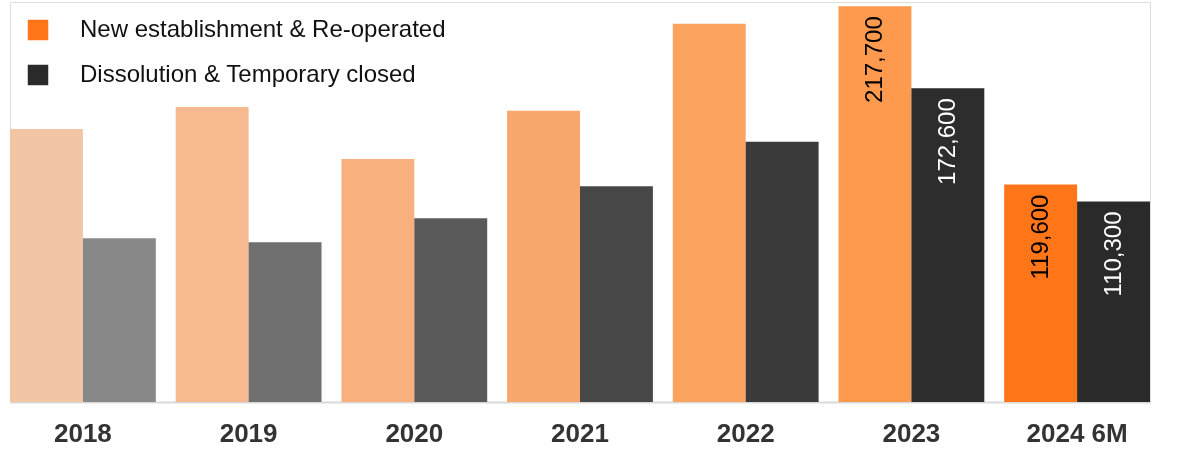  What do you see at coordinates (580, 432) in the screenshot?
I see `x-tick-label: 2021` at bounding box center [580, 432].